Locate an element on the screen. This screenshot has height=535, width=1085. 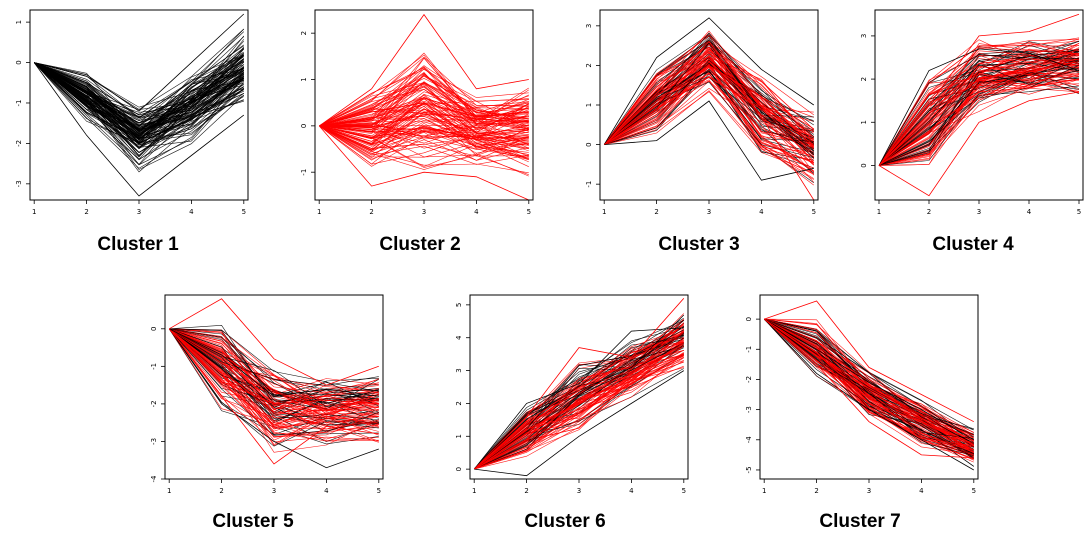
y-tick-label: -2 is located at coordinates (19, 143).